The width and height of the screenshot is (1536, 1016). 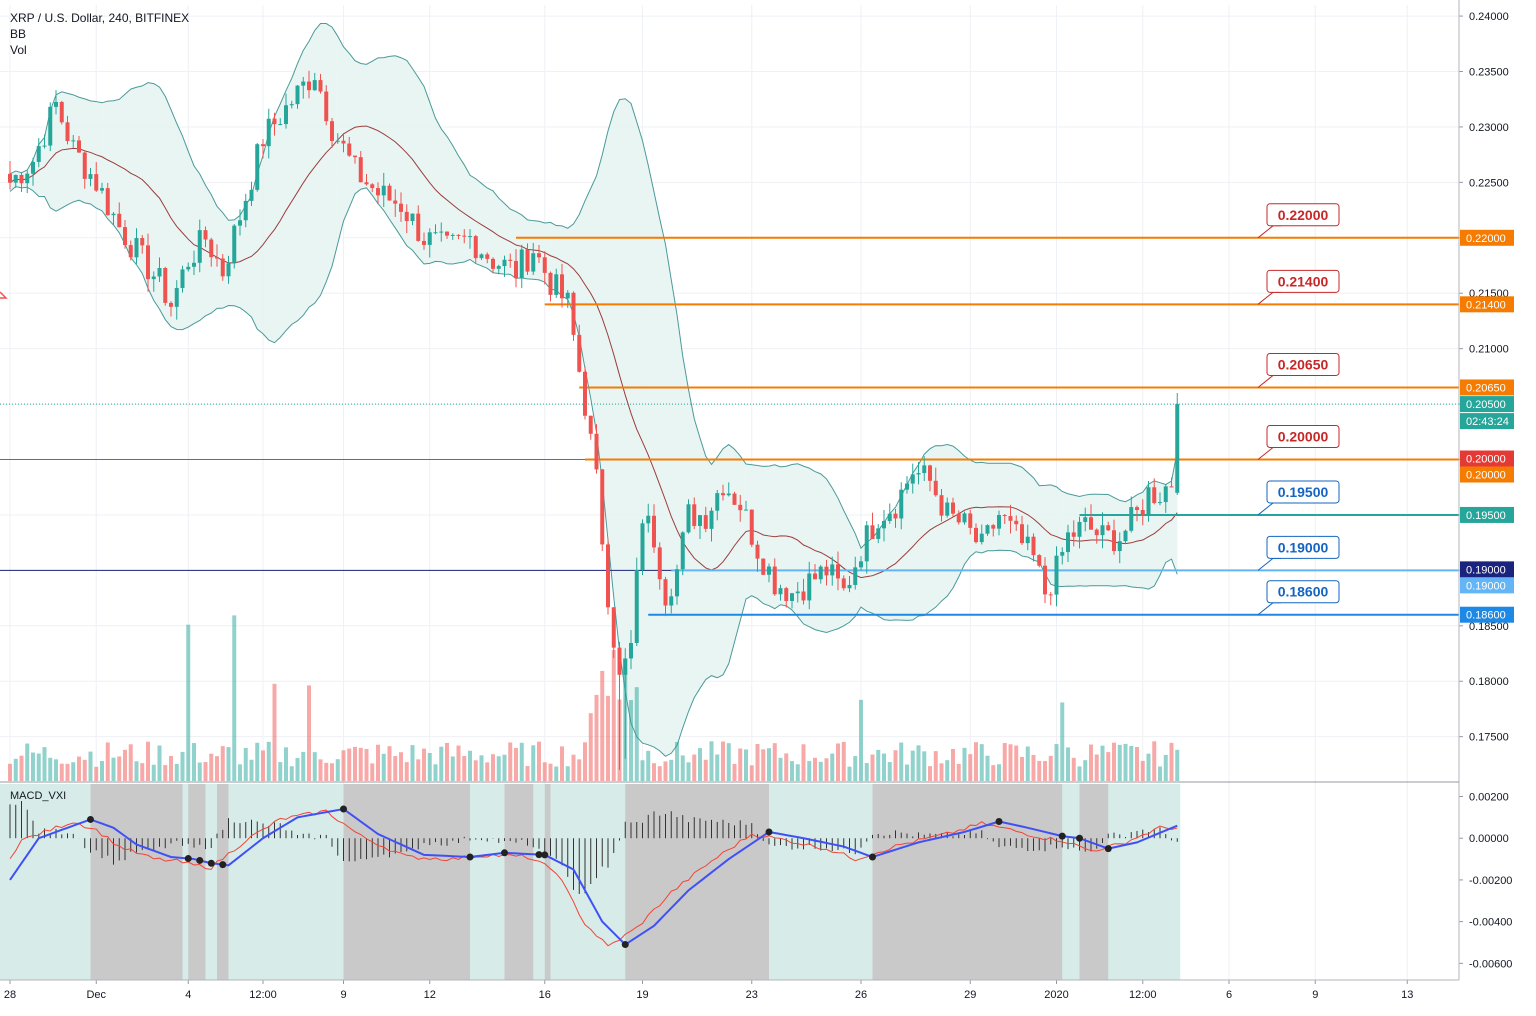 What do you see at coordinates (223, 882) in the screenshot?
I see `macd-bg-negative` at bounding box center [223, 882].